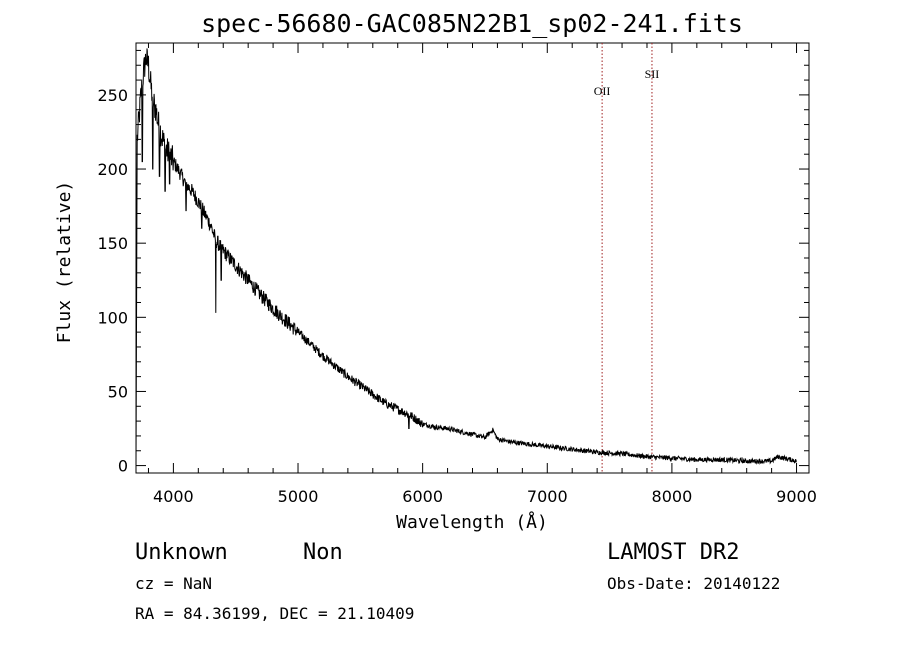  Describe the element at coordinates (796, 496) in the screenshot. I see `x-tick-label-9000: 9000` at that location.